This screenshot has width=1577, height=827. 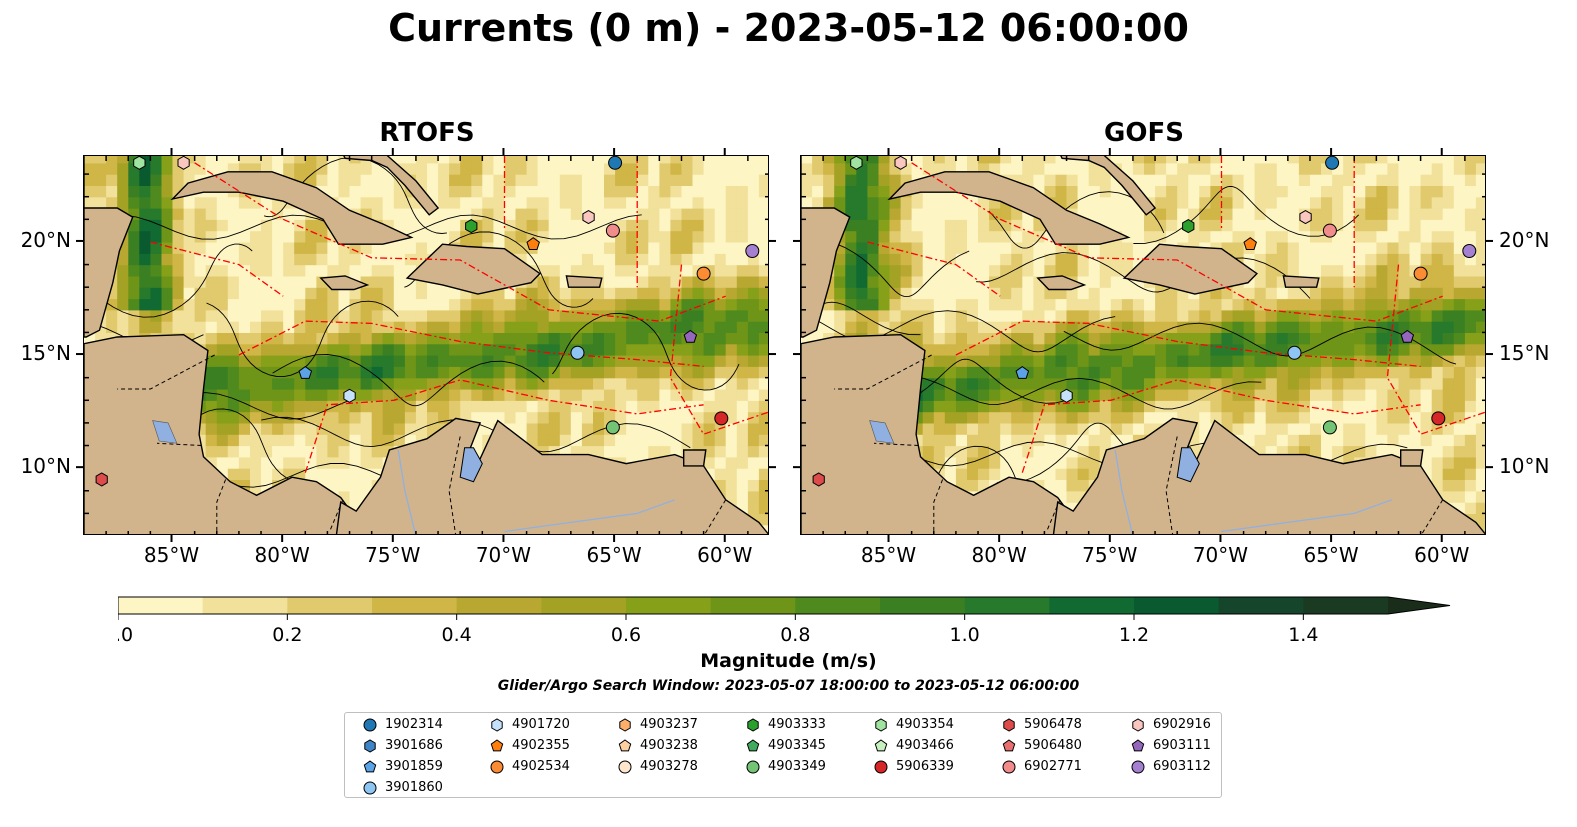 I want to click on legend-label: 4903349, so click(x=797, y=766).